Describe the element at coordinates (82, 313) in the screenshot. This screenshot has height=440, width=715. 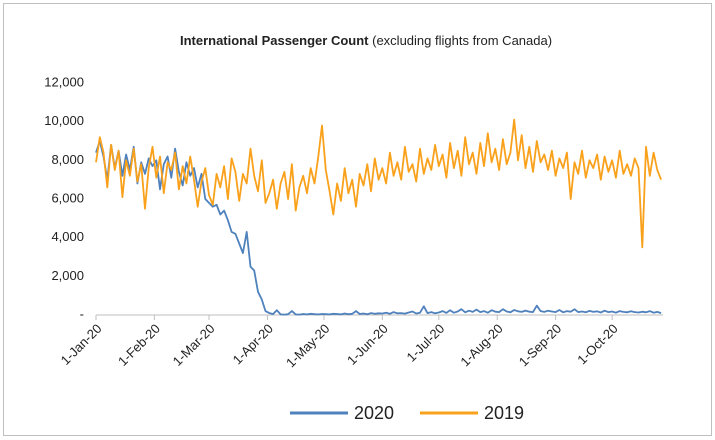
I see `y-tick-label: -` at that location.